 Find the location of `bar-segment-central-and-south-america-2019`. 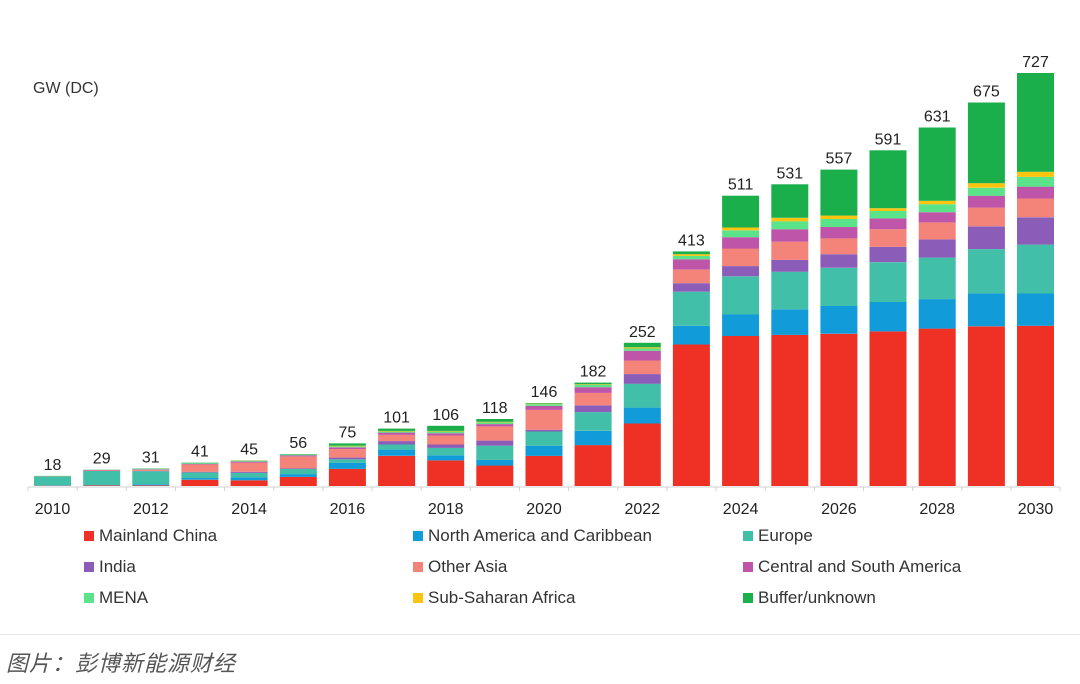

bar-segment-central-and-south-america-2019 is located at coordinates (495, 425).